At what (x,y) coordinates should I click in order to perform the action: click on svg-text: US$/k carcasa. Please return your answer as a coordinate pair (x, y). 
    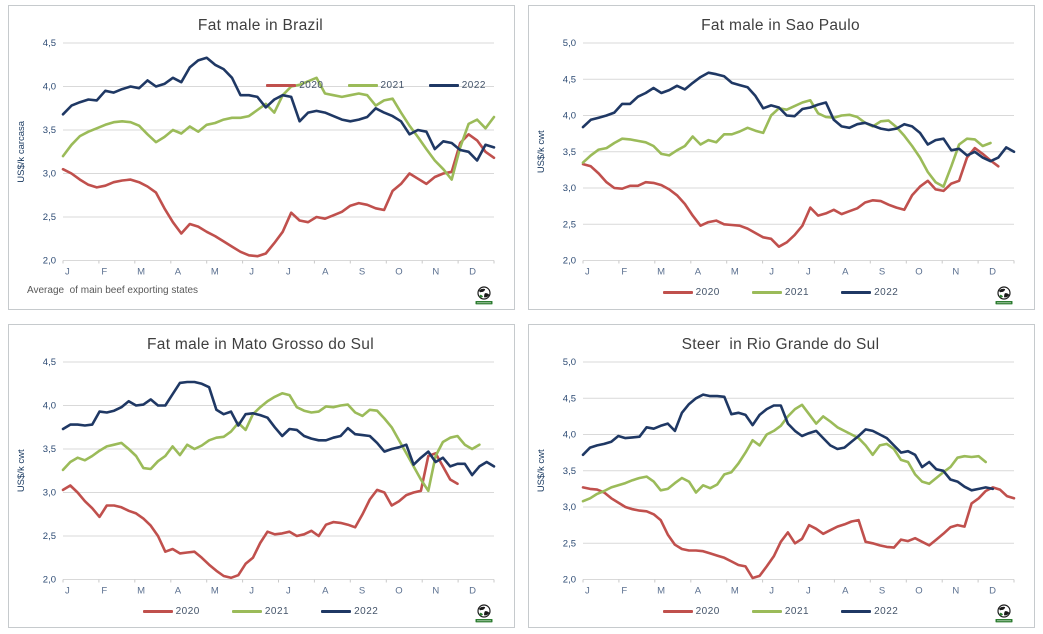
    Looking at the image, I should click on (21, 151).